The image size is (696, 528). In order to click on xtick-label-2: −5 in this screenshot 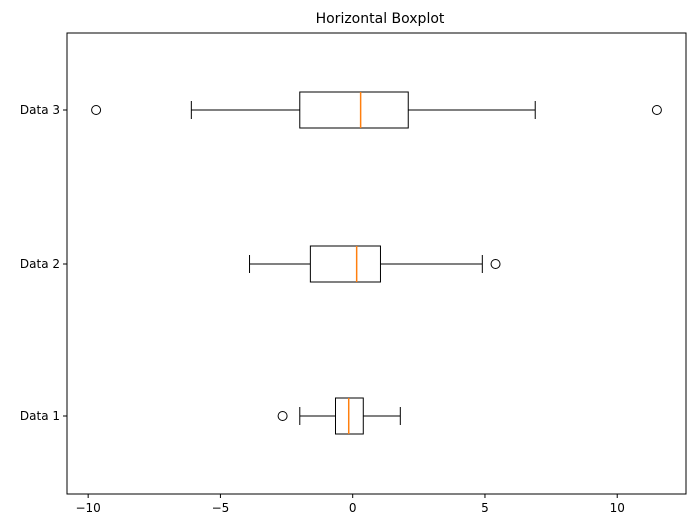, I will do `click(221, 508)`.